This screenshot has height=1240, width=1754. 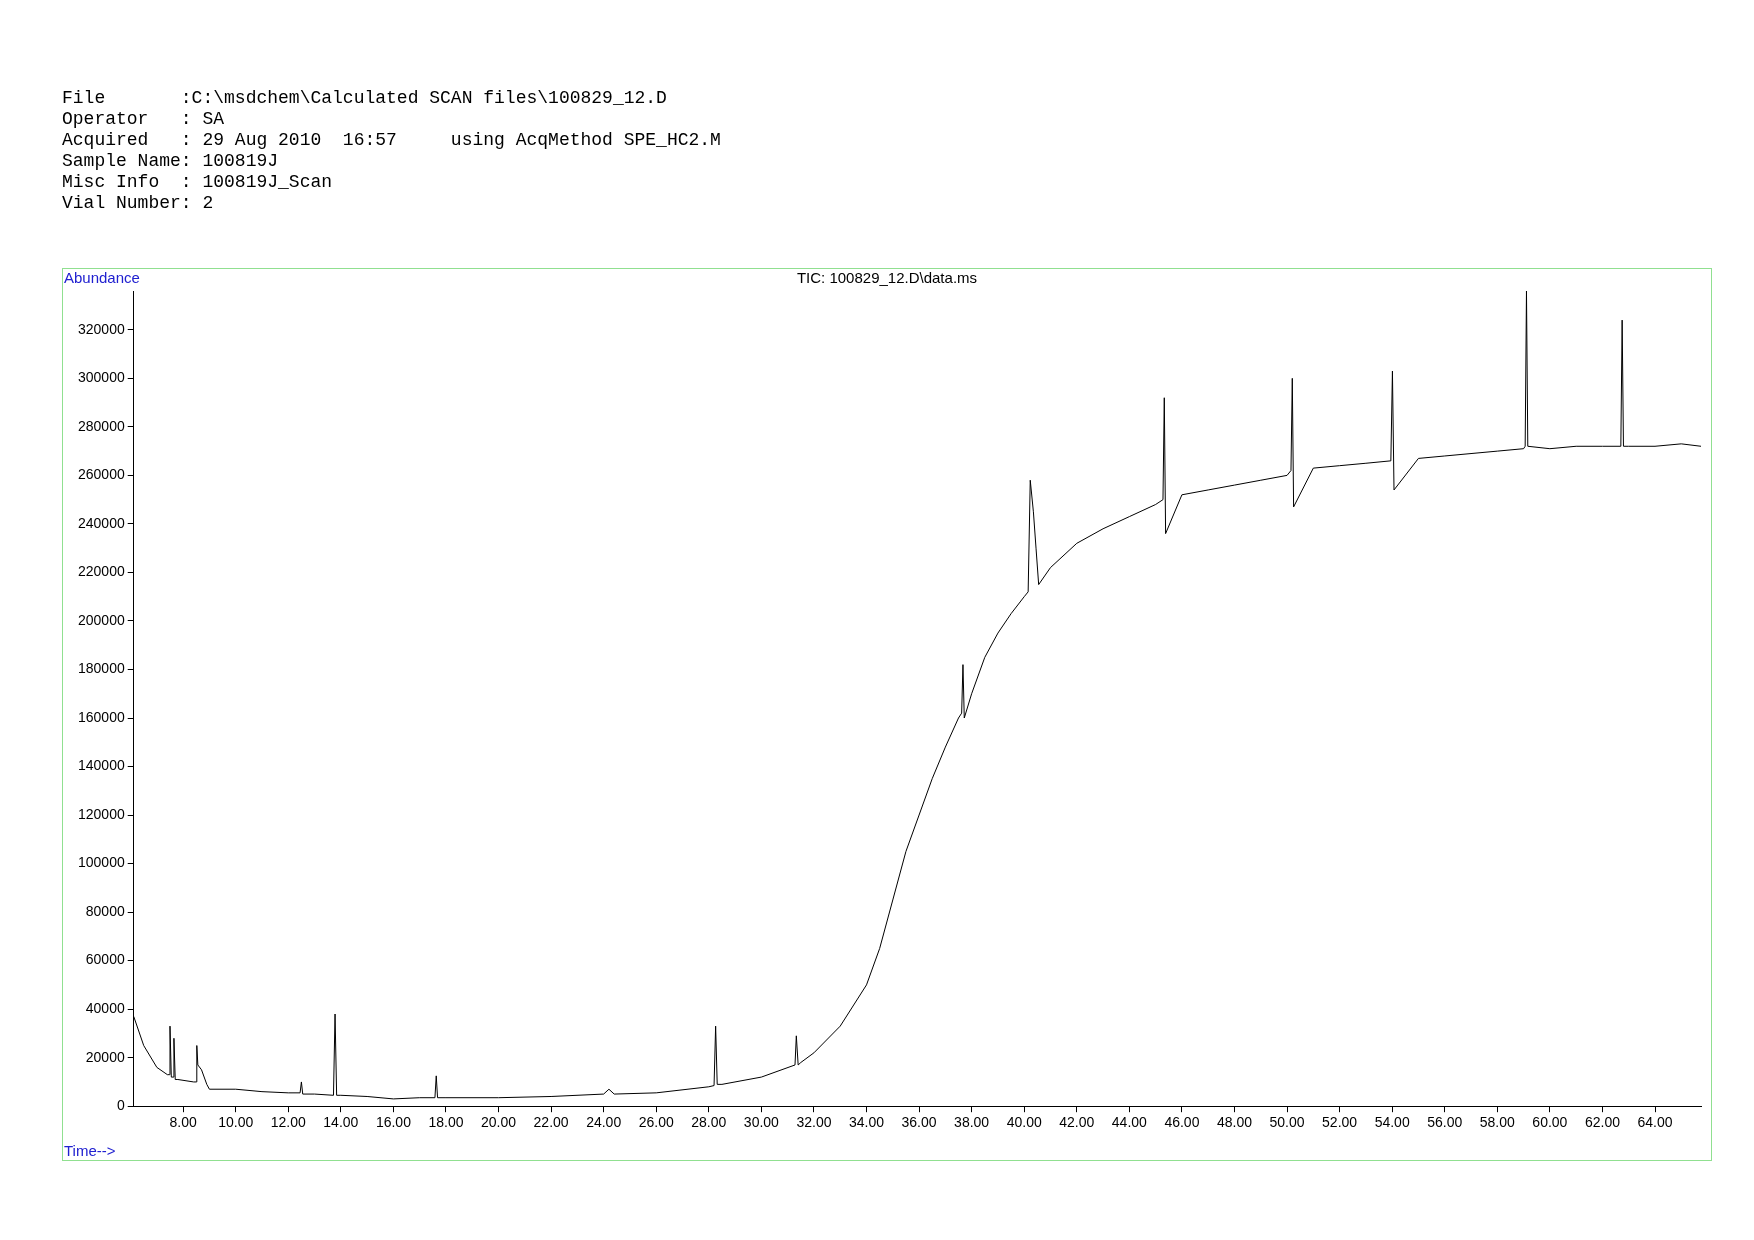 I want to click on y-tick-label: 20000, so click(x=105, y=1056).